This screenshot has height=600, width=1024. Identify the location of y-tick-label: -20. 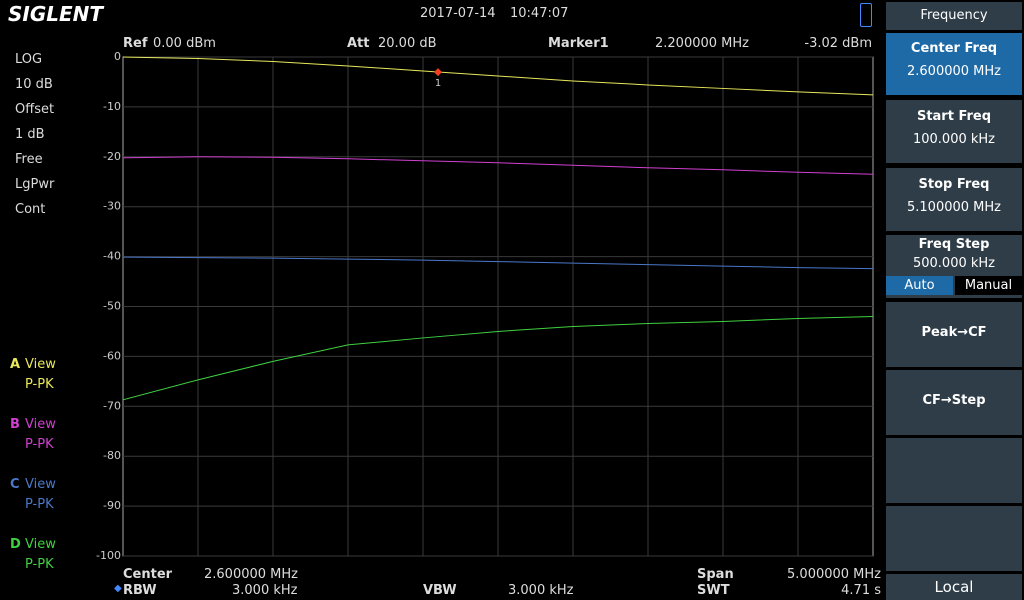
(112, 156).